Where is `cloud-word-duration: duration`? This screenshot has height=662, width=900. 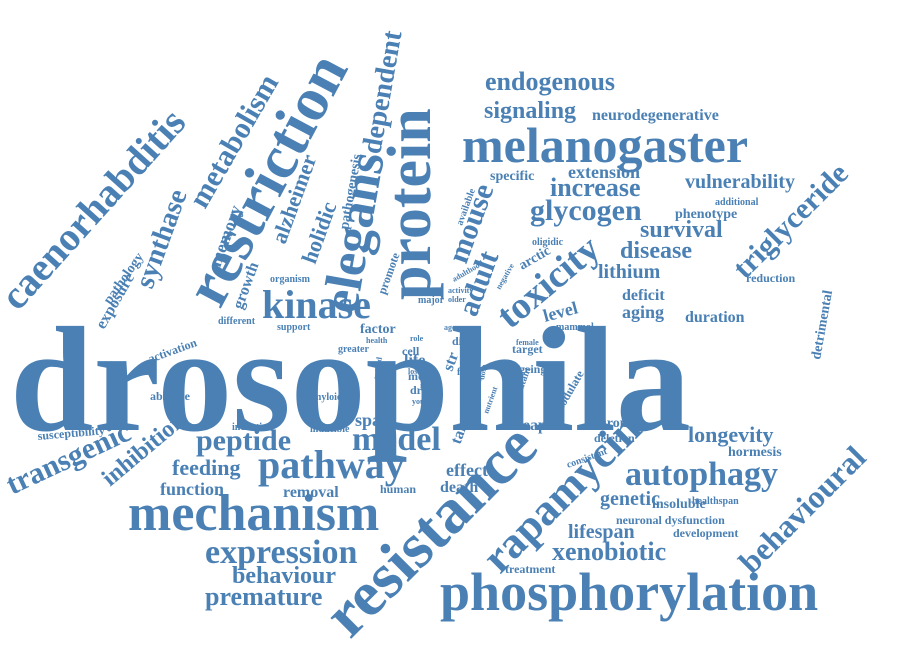
cloud-word-duration: duration is located at coordinates (715, 317).